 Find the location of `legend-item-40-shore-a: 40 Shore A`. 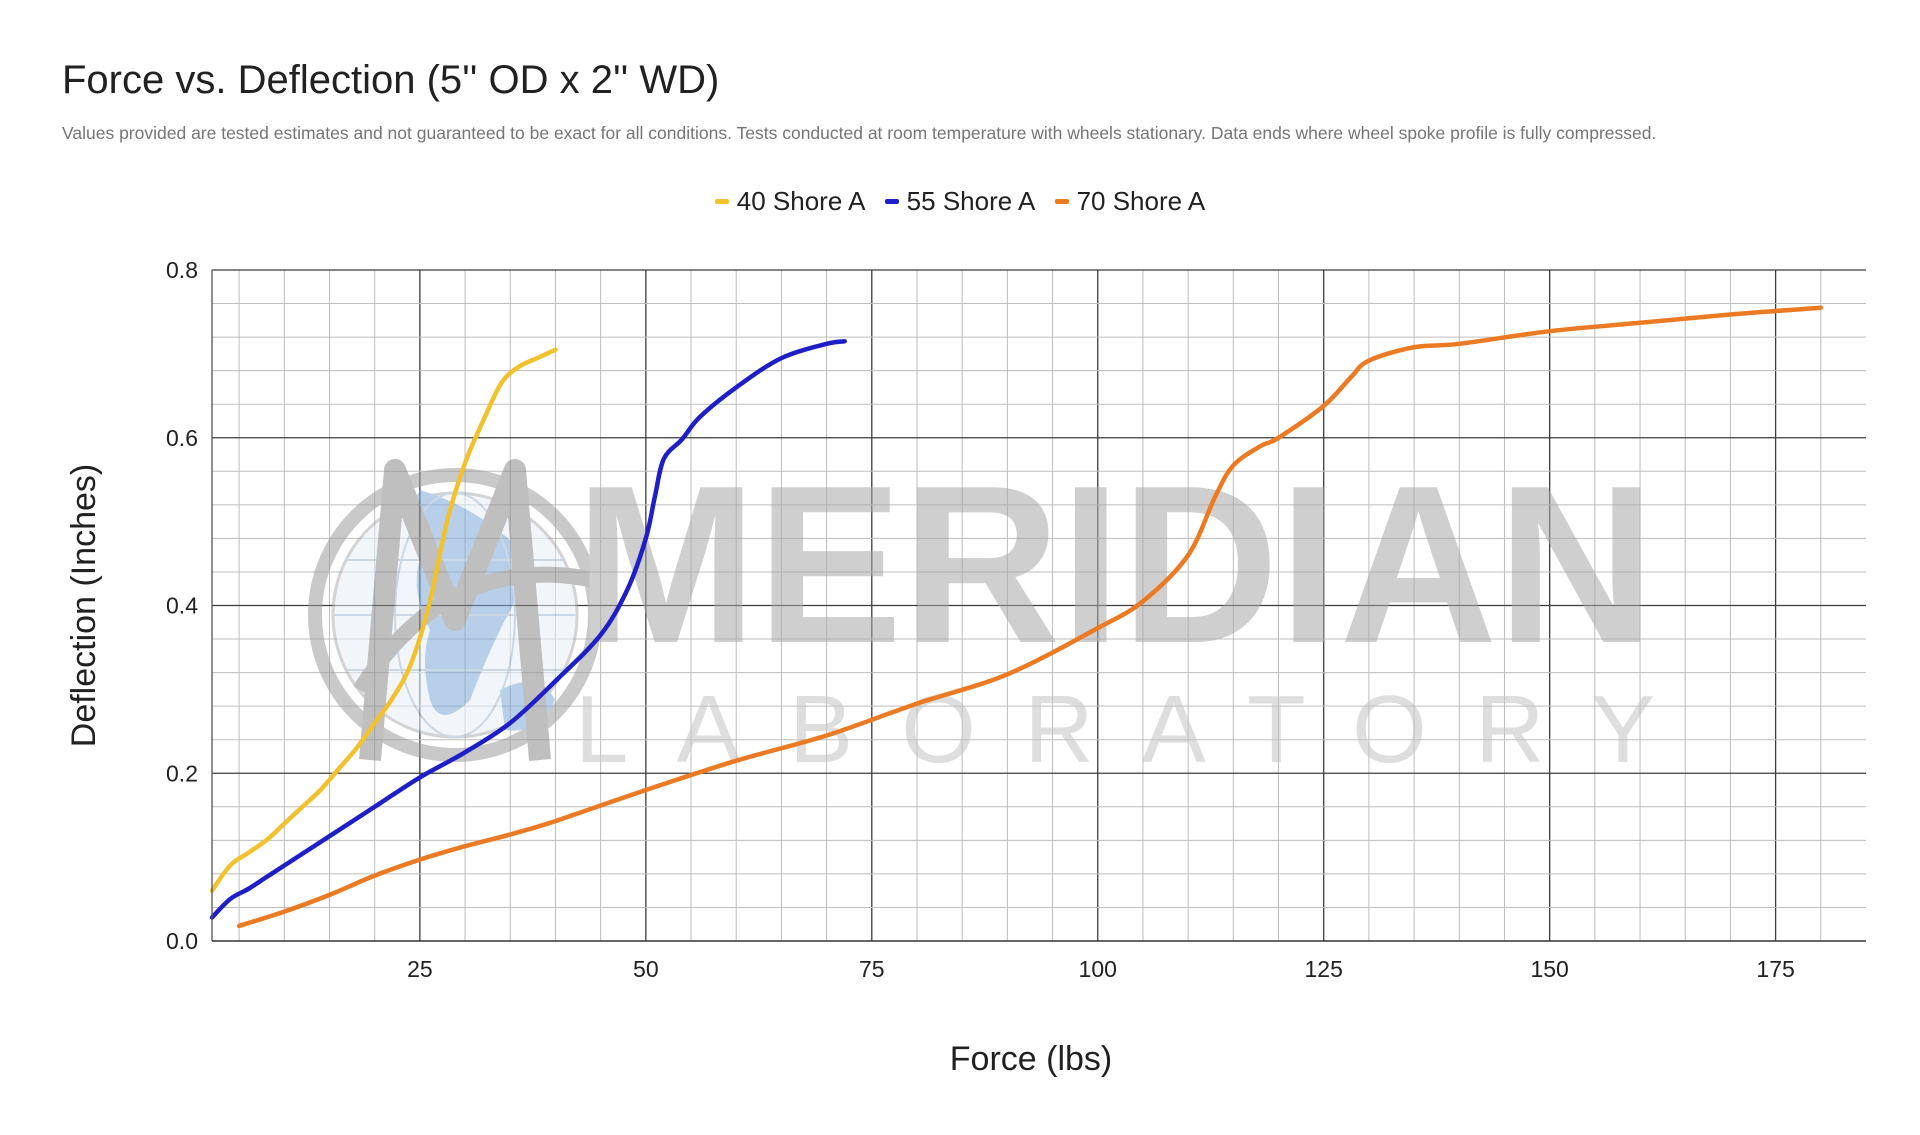

legend-item-40-shore-a: 40 Shore A is located at coordinates (790, 201).